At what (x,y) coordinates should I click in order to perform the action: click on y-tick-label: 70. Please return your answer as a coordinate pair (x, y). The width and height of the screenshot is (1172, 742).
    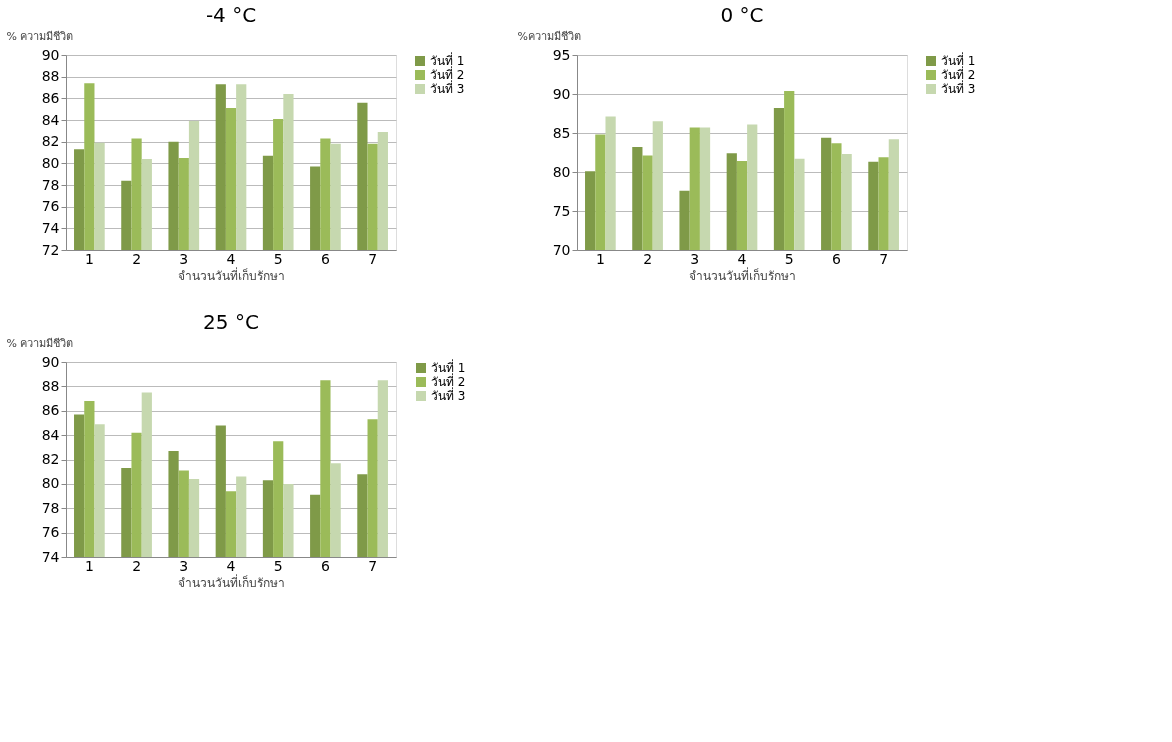
    Looking at the image, I should click on (561, 249).